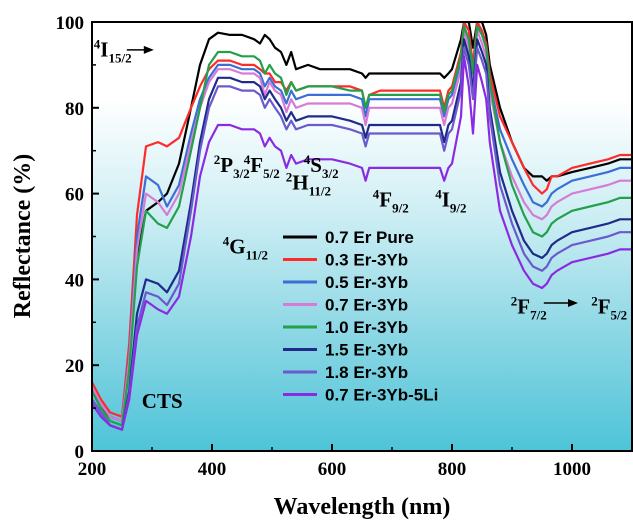  What do you see at coordinates (362, 507) in the screenshot?
I see `x-axis-title: Wavelength (nm)` at bounding box center [362, 507].